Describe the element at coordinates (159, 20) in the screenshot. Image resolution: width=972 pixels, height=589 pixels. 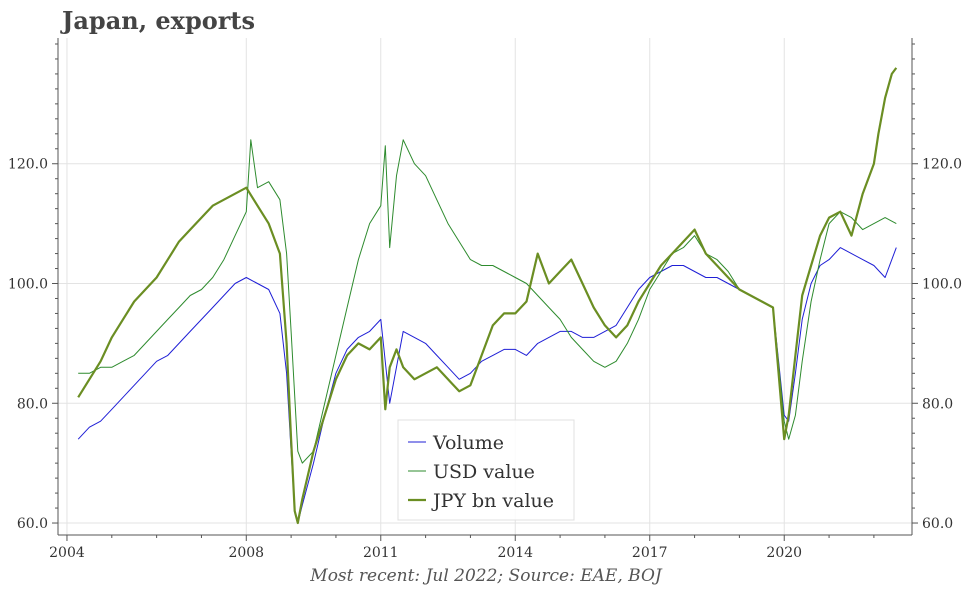
I see `chart-title: Japan, exports` at that location.